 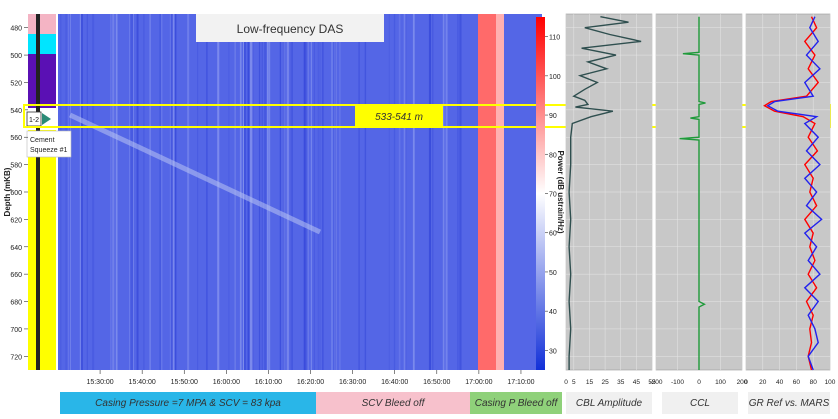 I want to click on colorbar-tick-label: 100, so click(x=555, y=77).